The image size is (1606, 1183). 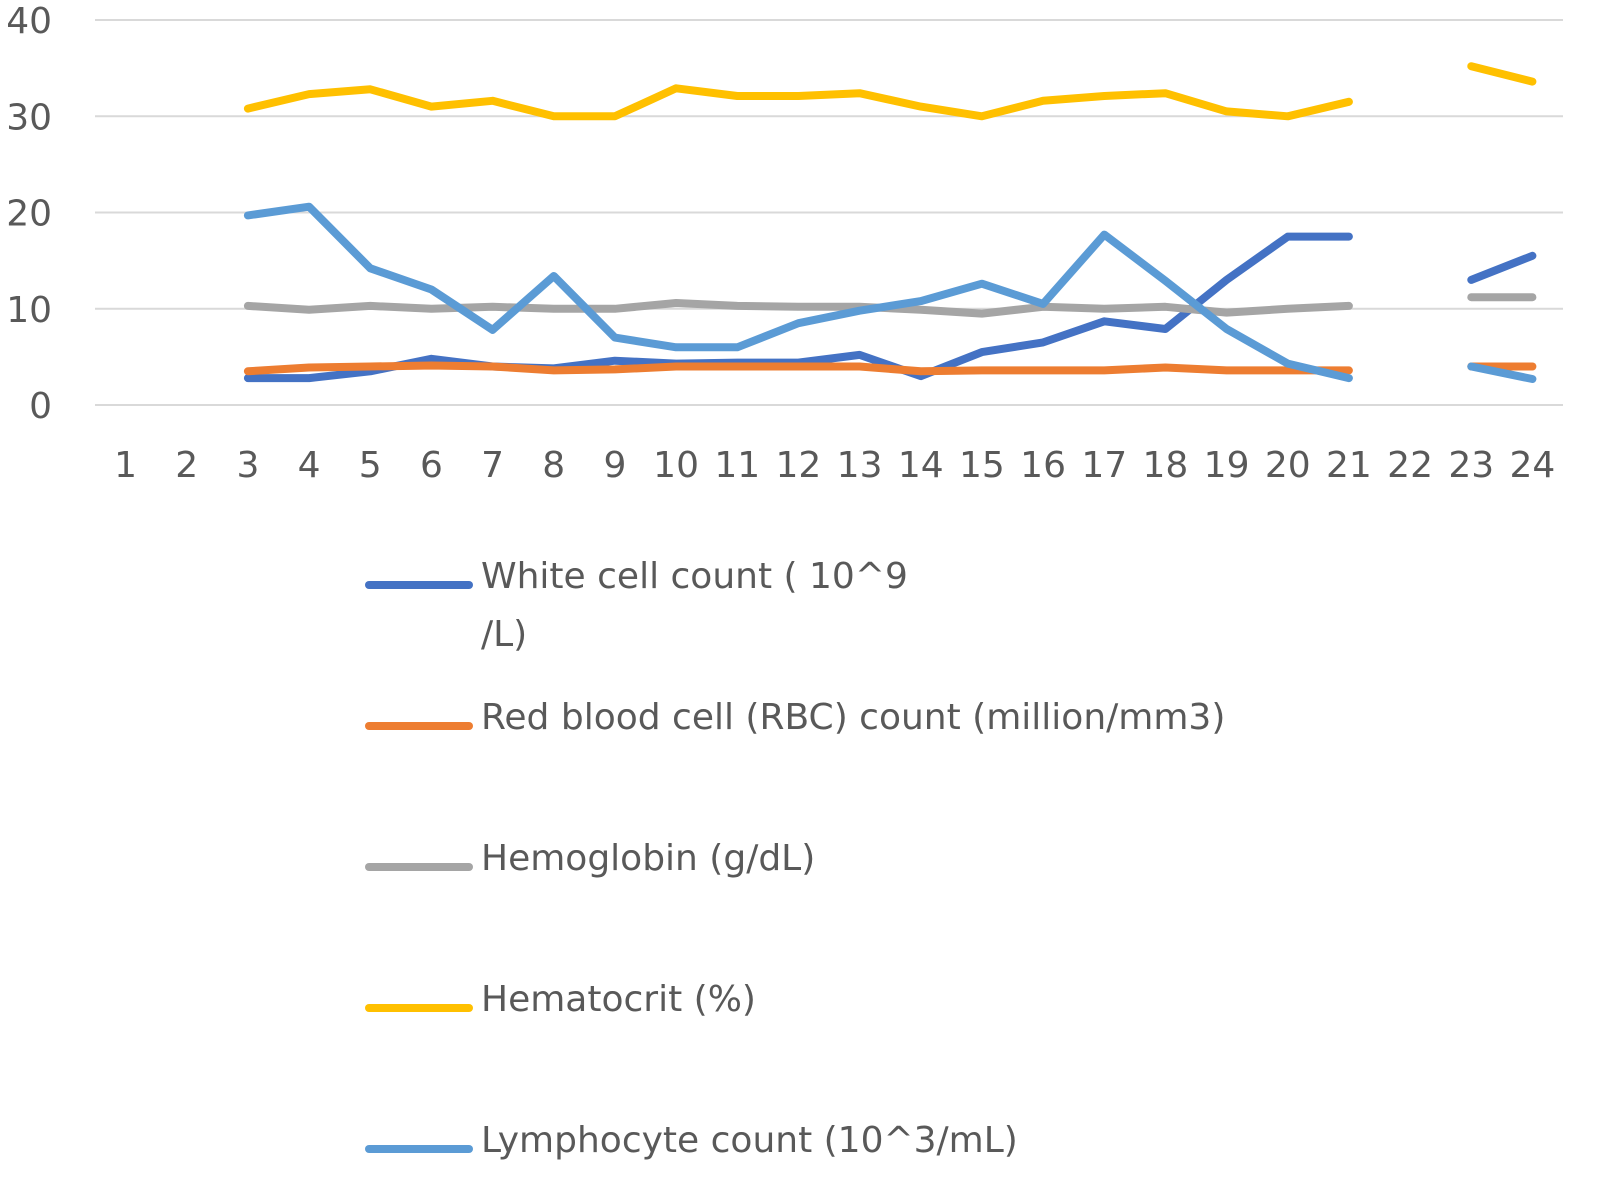 What do you see at coordinates (1166, 465) in the screenshot?
I see `x-tick-label: 18` at bounding box center [1166, 465].